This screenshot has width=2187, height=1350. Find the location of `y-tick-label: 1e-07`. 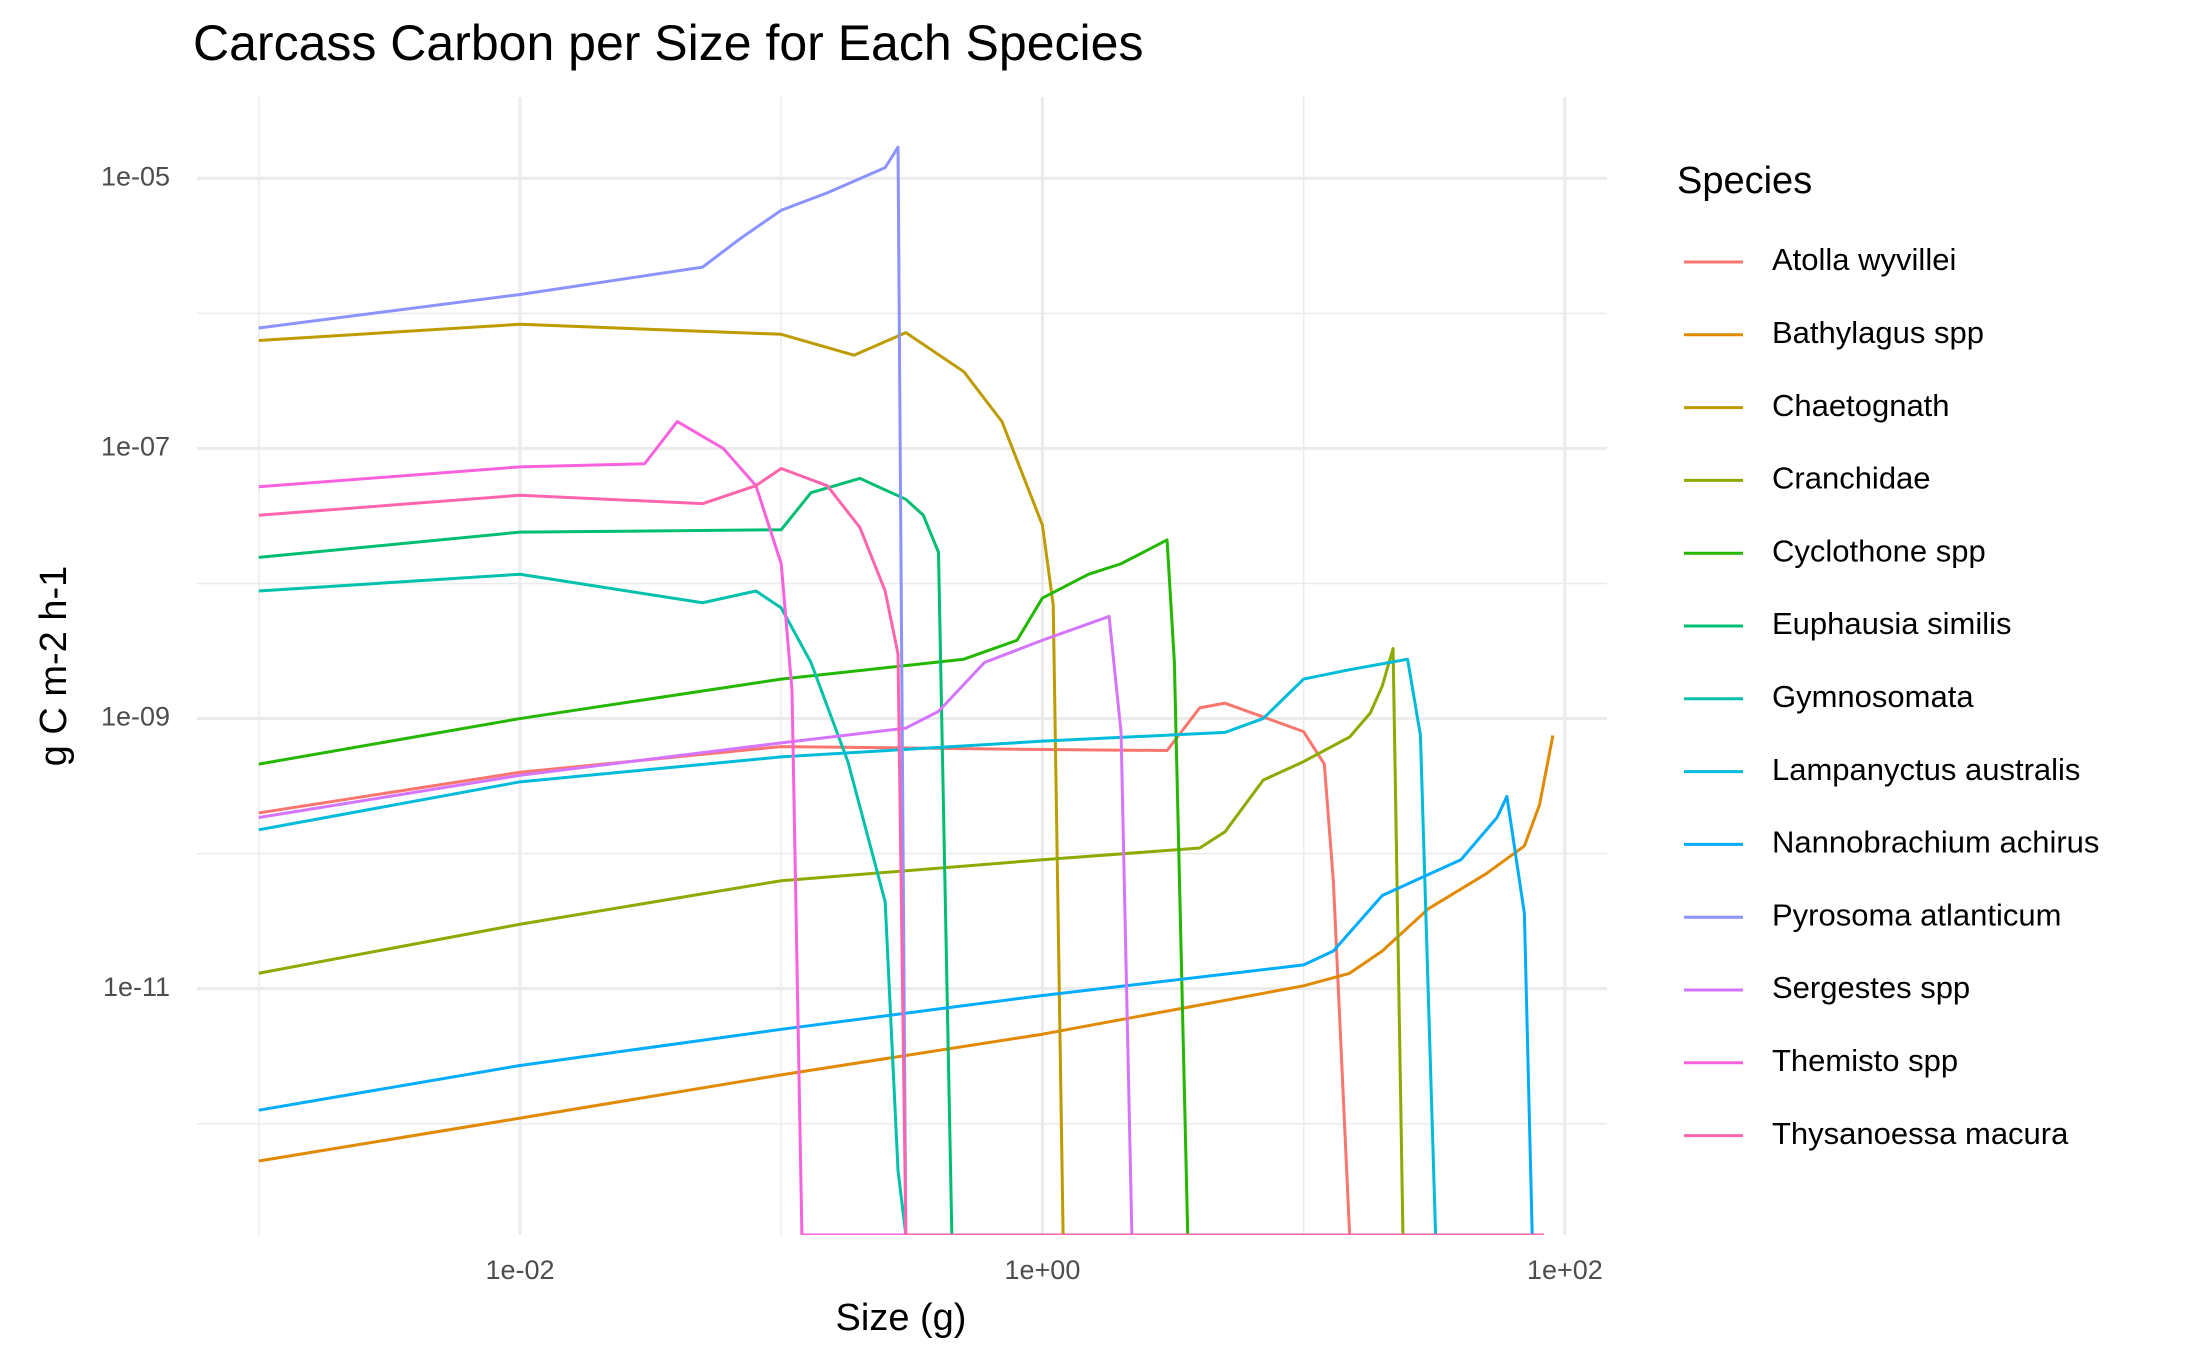

y-tick-label: 1e-07 is located at coordinates (135, 447).